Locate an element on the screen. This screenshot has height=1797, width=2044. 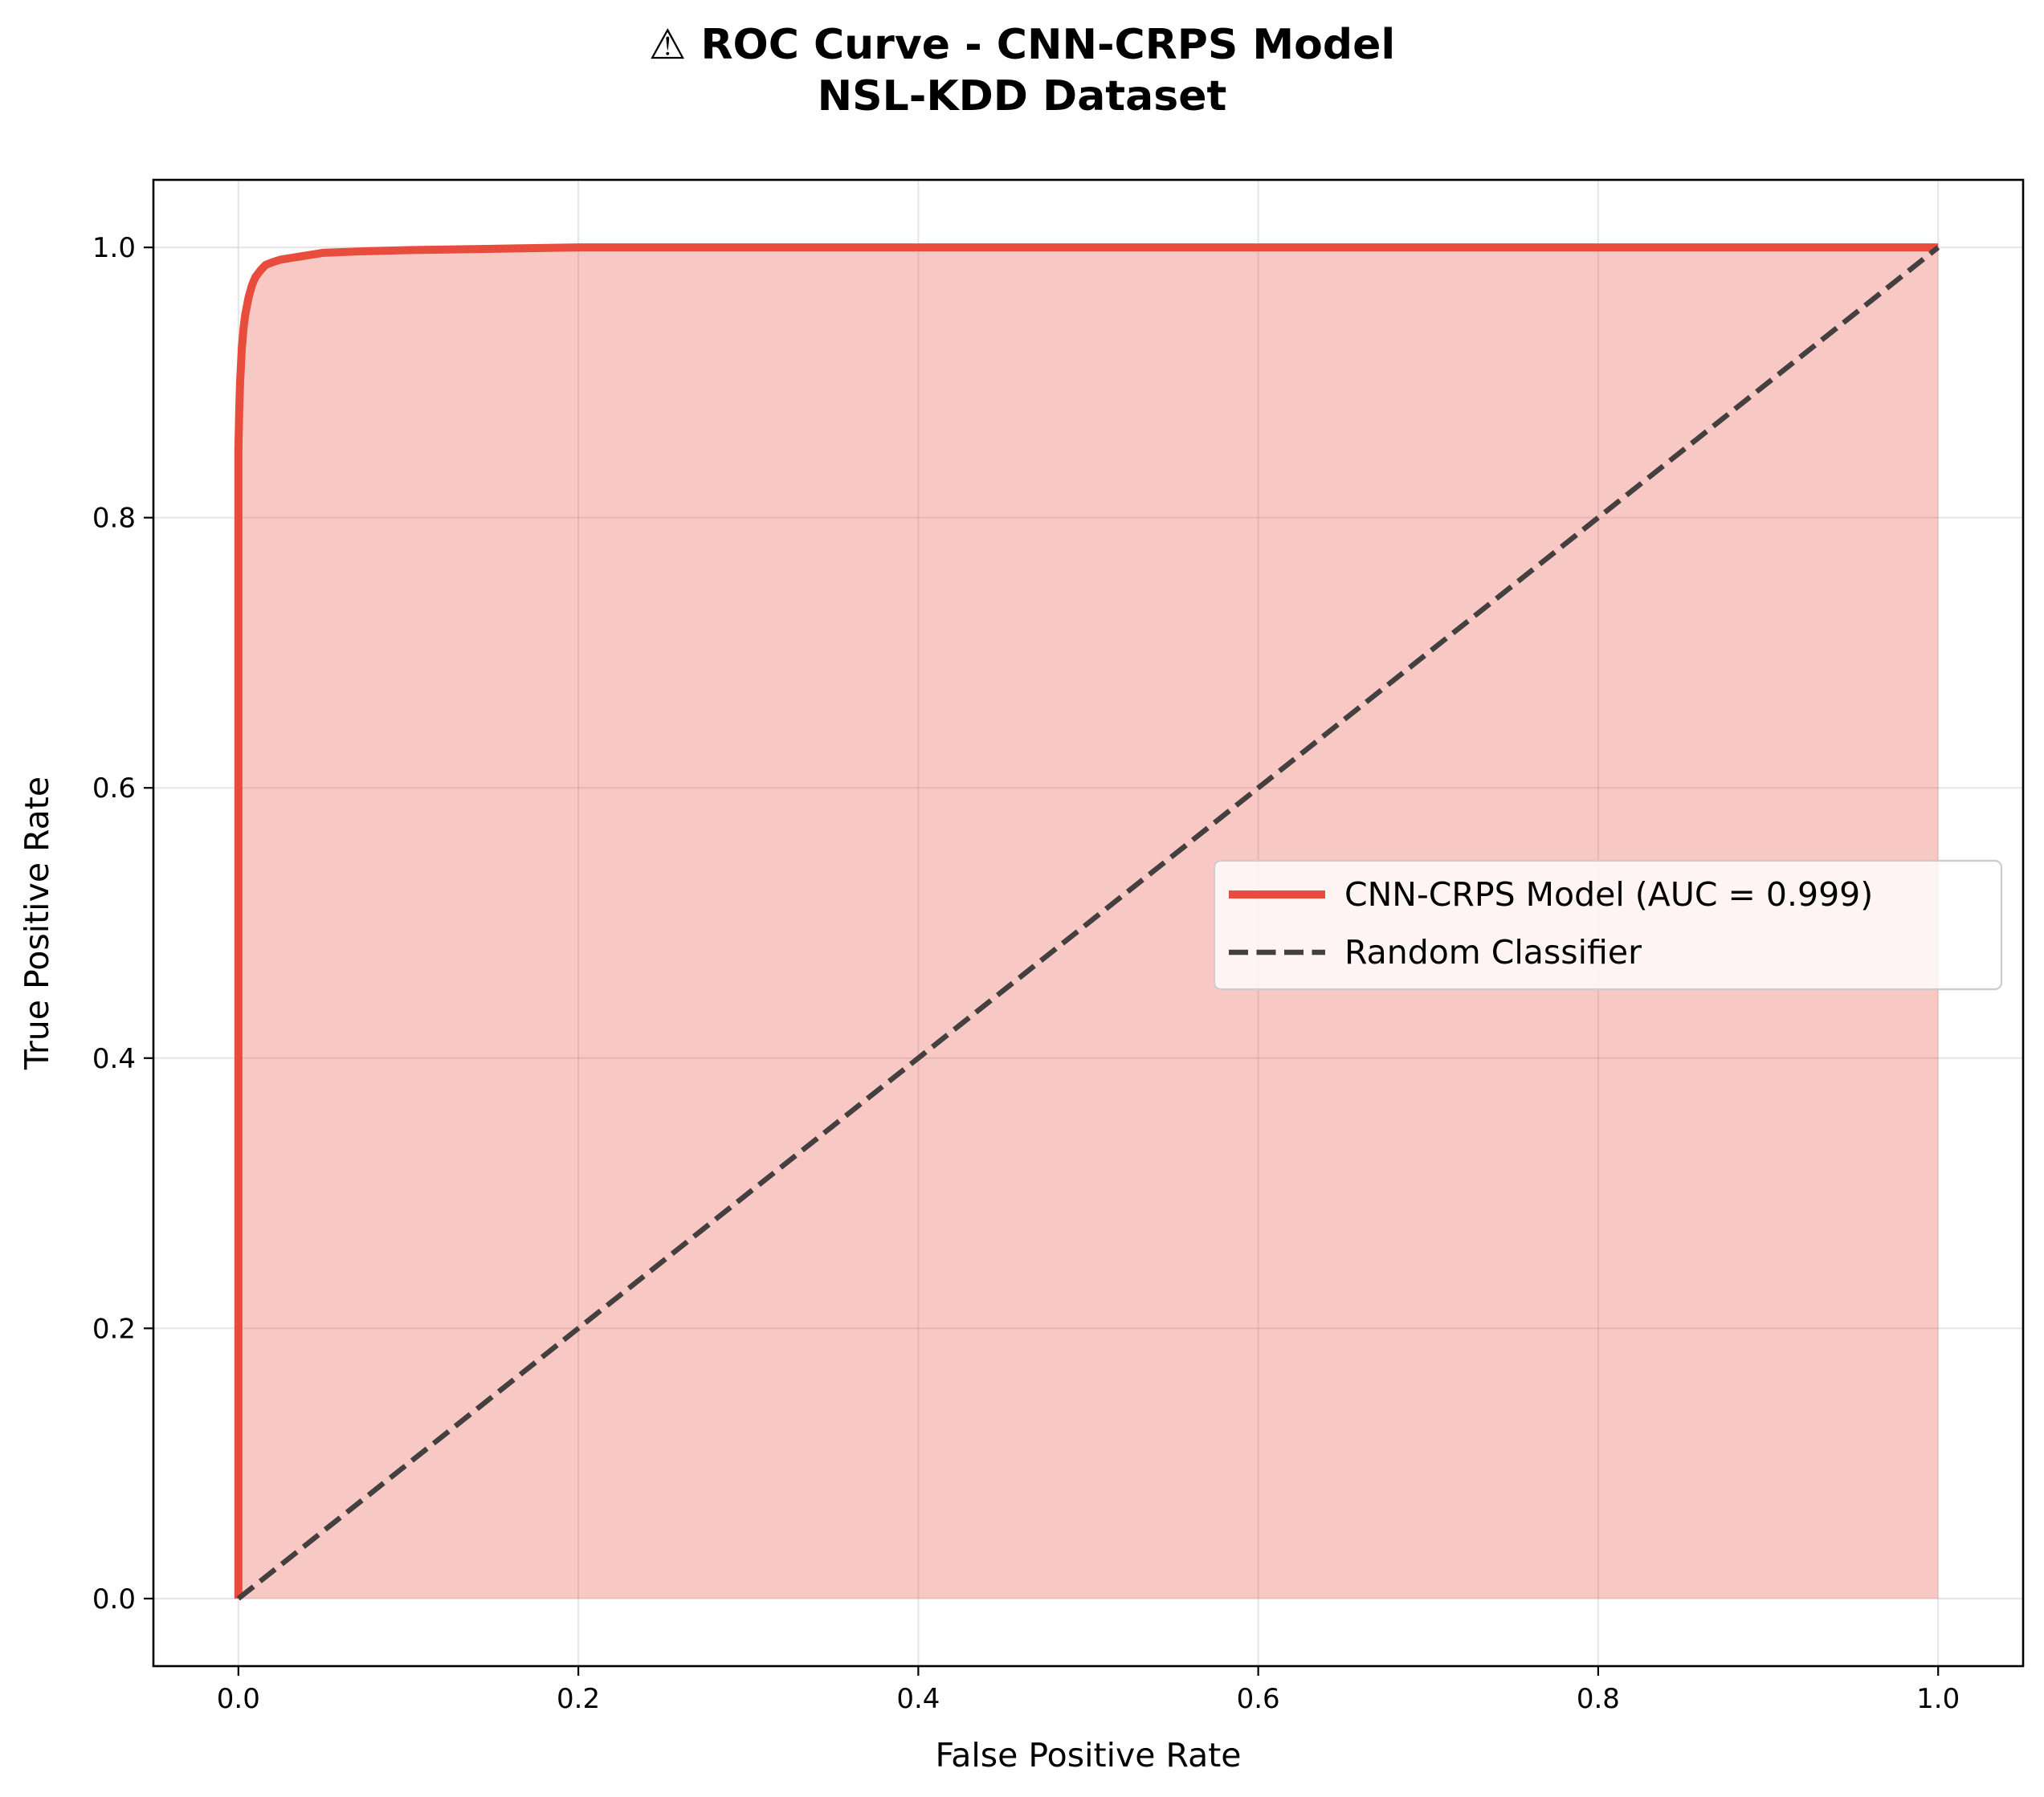
legend-label: CNN-CRPS Model (AUC = 0.999) is located at coordinates (1608, 894).